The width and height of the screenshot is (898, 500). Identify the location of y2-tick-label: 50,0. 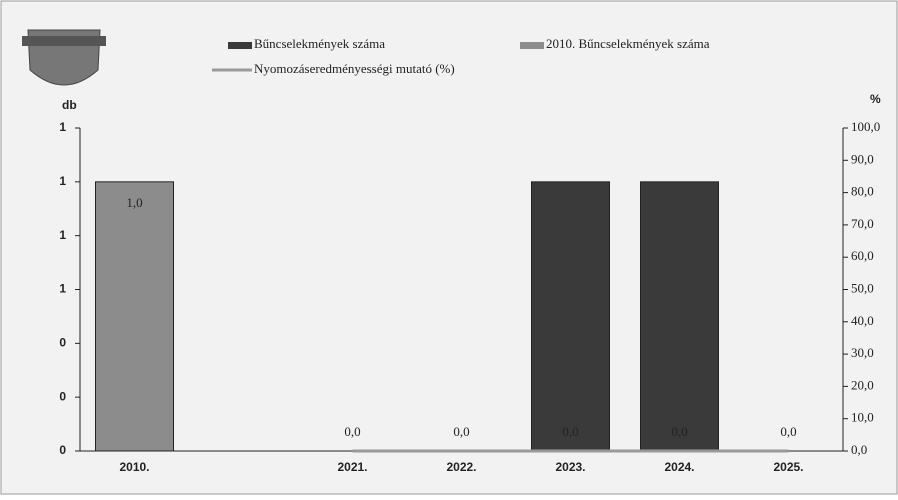
(862, 287).